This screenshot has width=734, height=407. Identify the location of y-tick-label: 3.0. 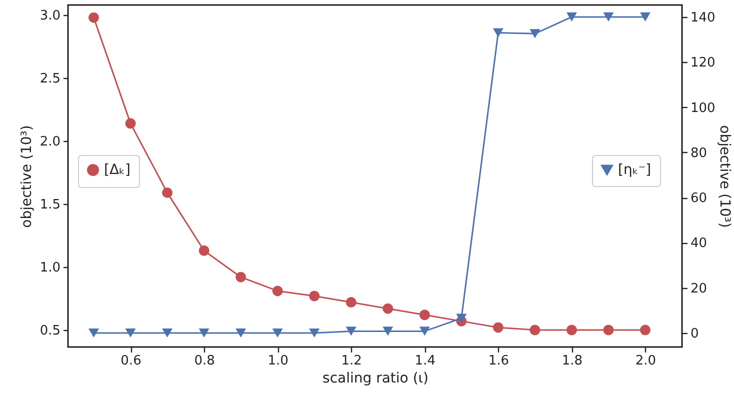
(50, 16).